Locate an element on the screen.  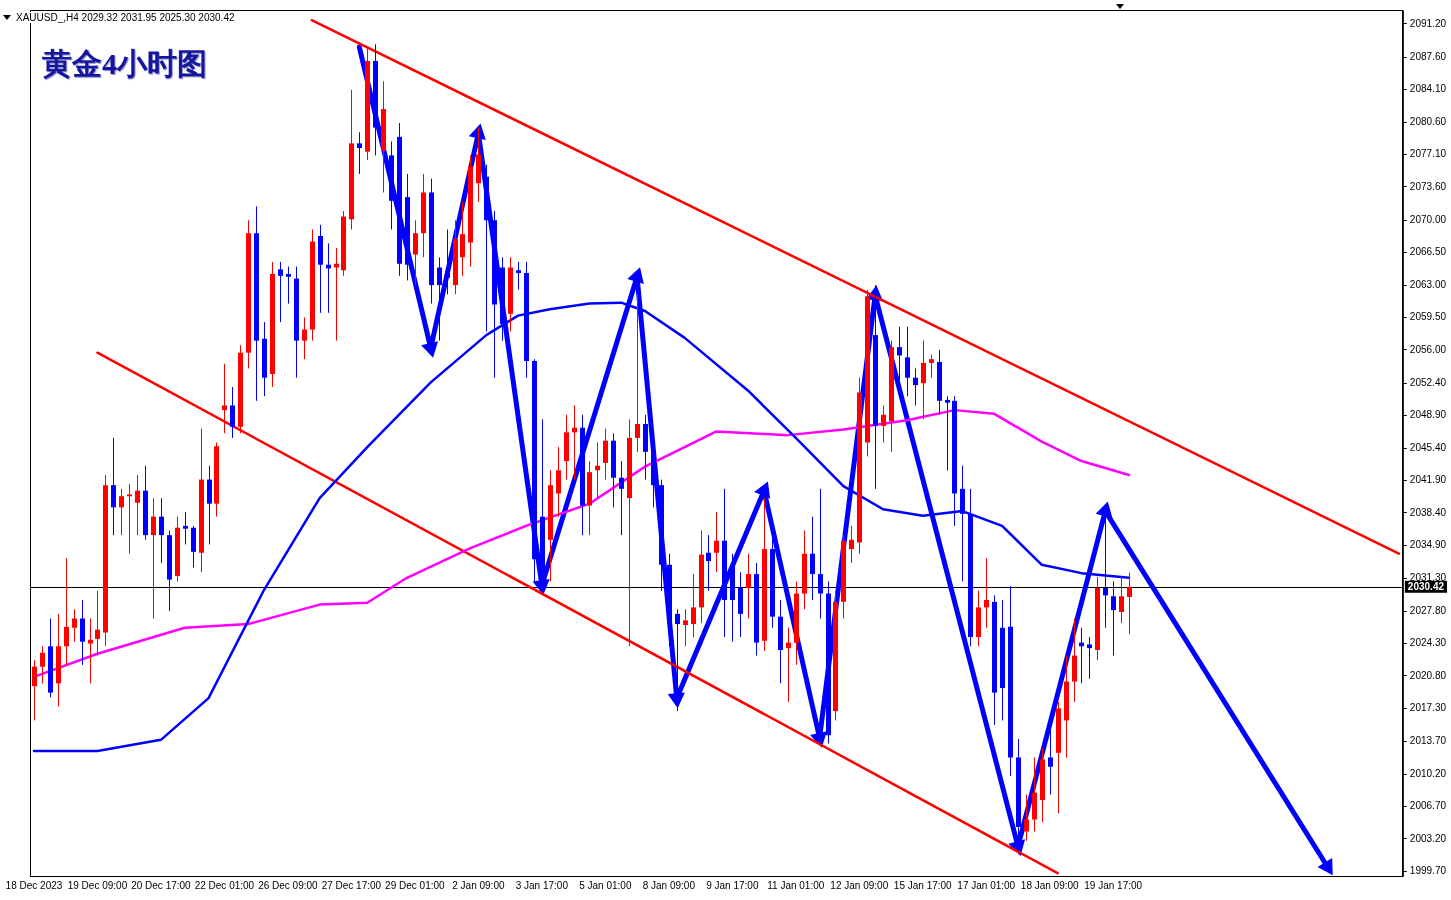
y-tick-label: 2034.90 is located at coordinates (1428, 545).